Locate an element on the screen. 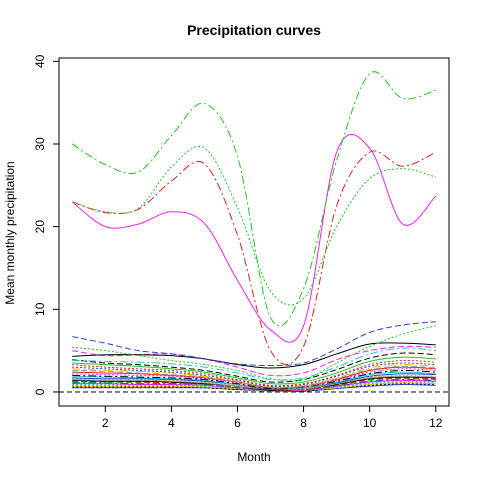 This screenshot has height=480, width=480. x-tick-label: 12 is located at coordinates (436, 423).